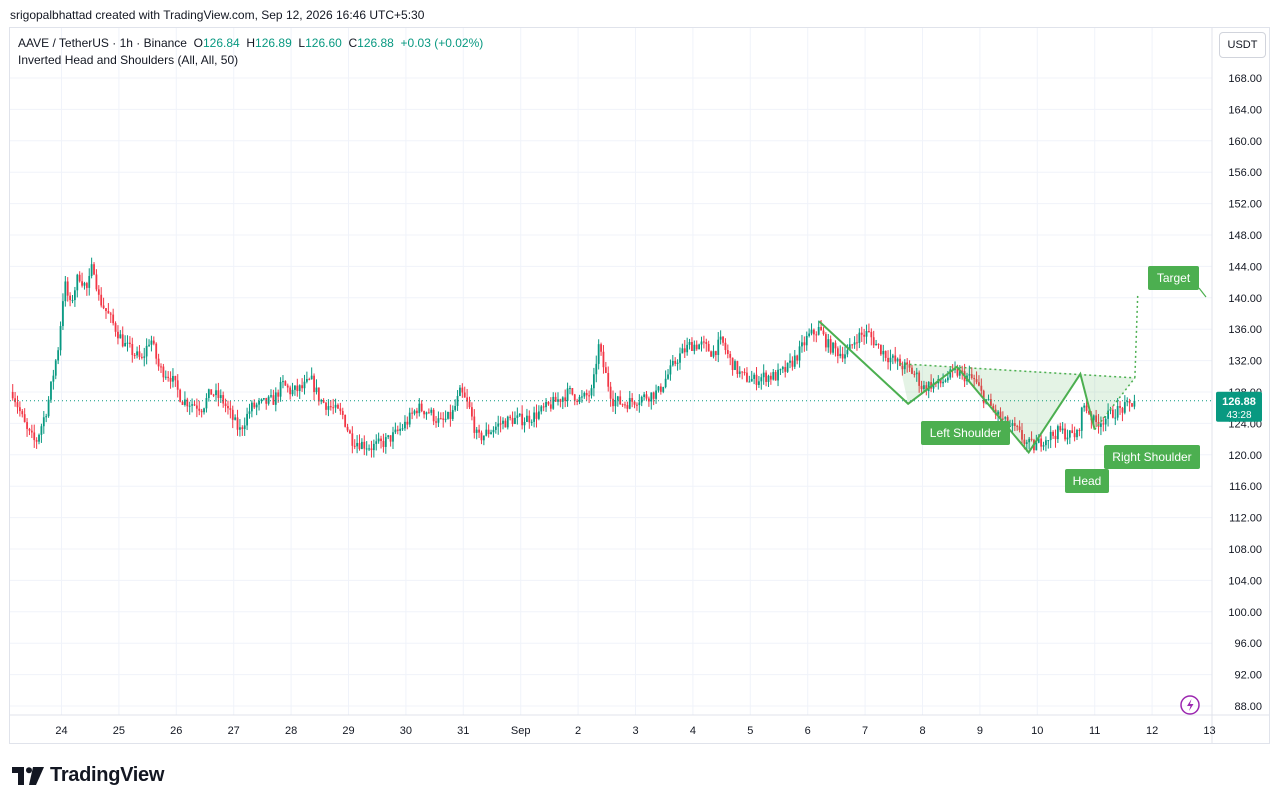  I want to click on lightning-icon, so click(1190, 705).